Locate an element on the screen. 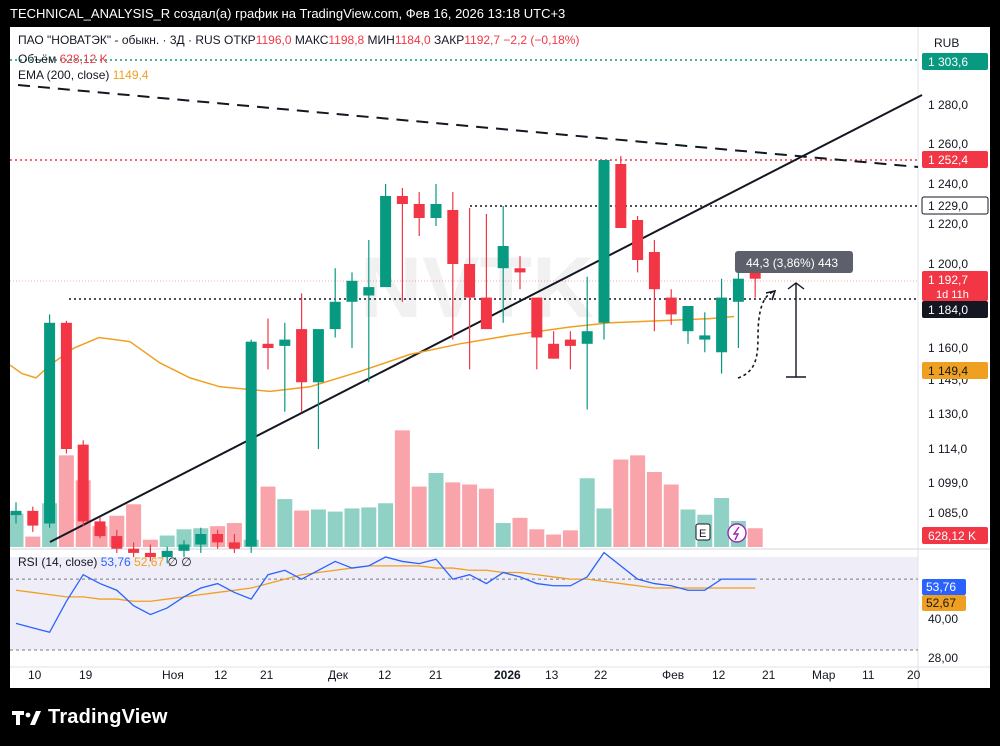 The height and width of the screenshot is (746, 1000). volume-label: Объём is located at coordinates (37, 59).